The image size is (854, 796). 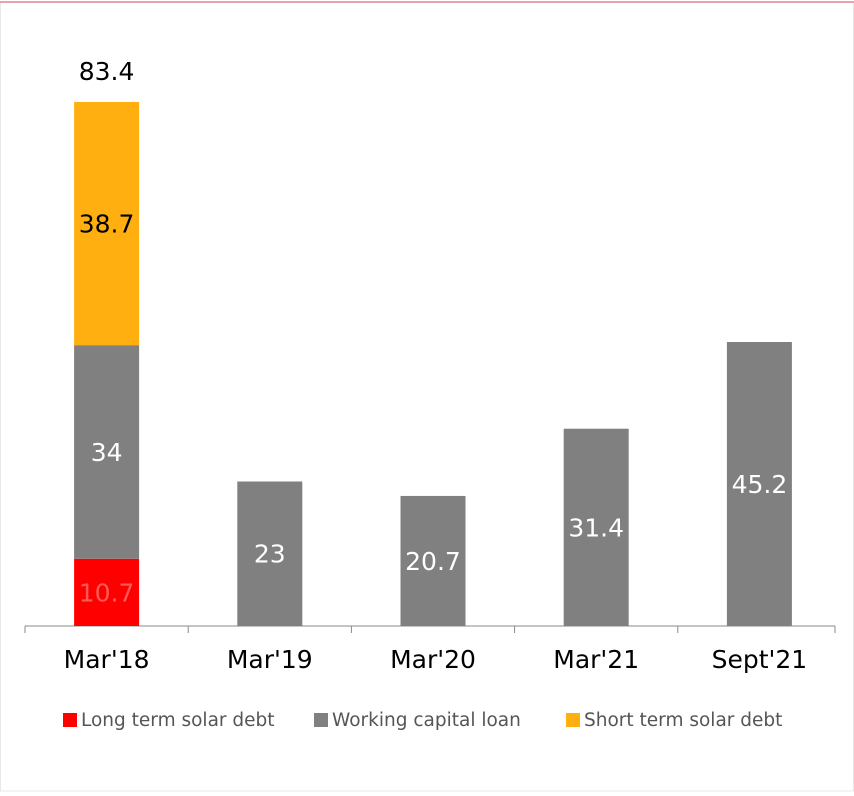 I want to click on data-label: 23, so click(x=270, y=554).